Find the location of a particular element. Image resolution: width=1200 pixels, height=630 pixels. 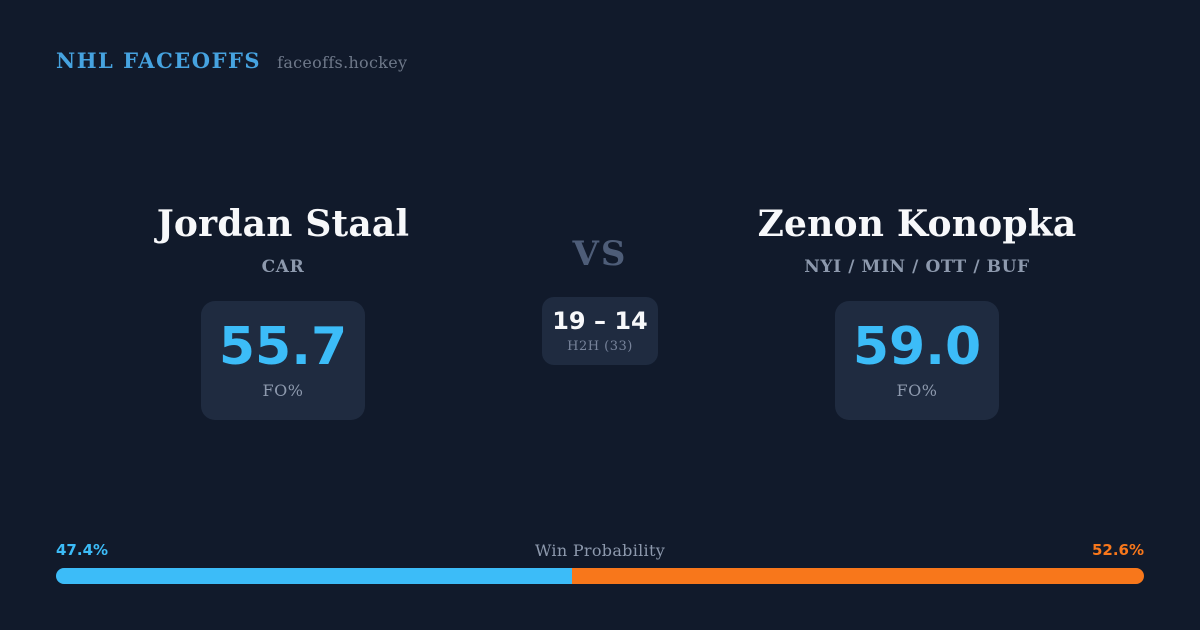

player-left-fo-label: FO% is located at coordinates (283, 390).